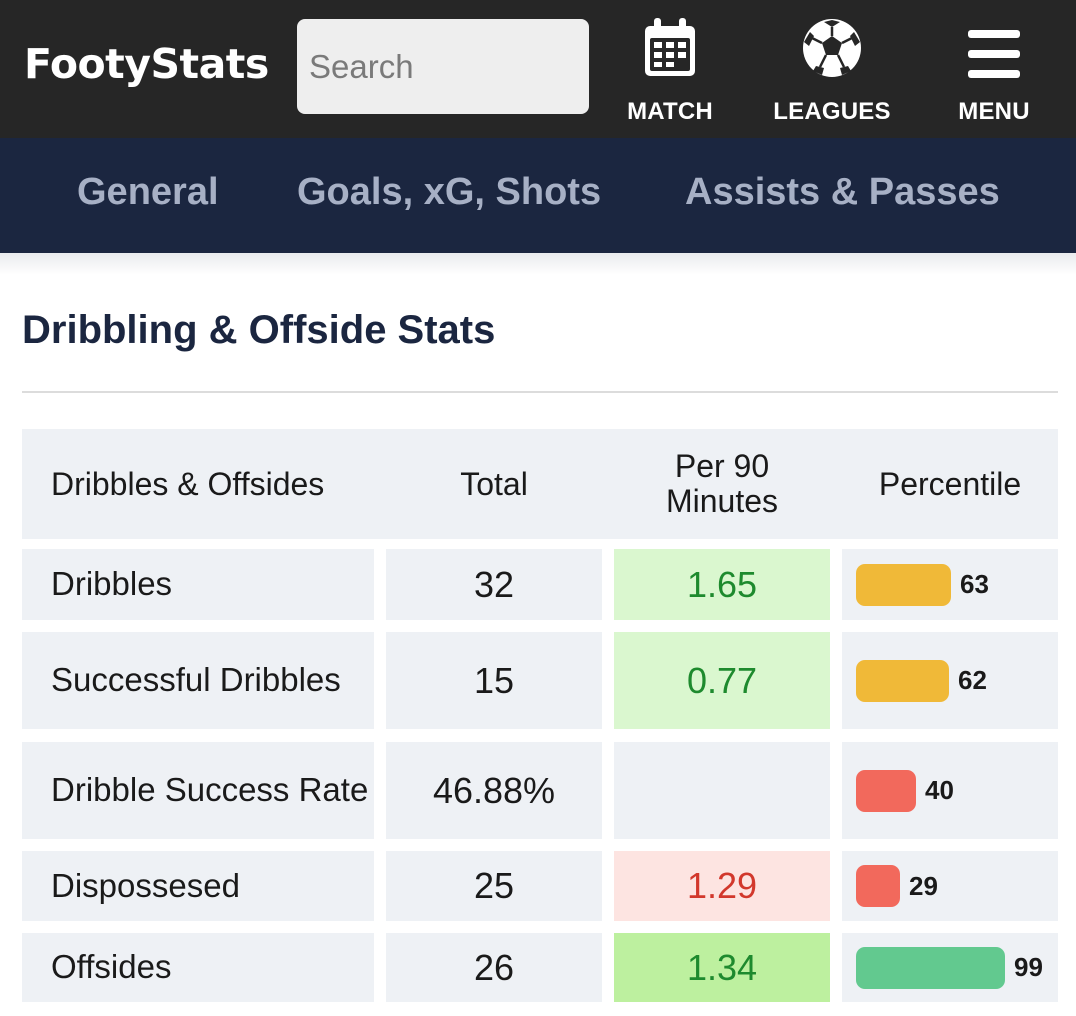  What do you see at coordinates (950, 680) in the screenshot?
I see `row-percentile-cell: 62` at bounding box center [950, 680].